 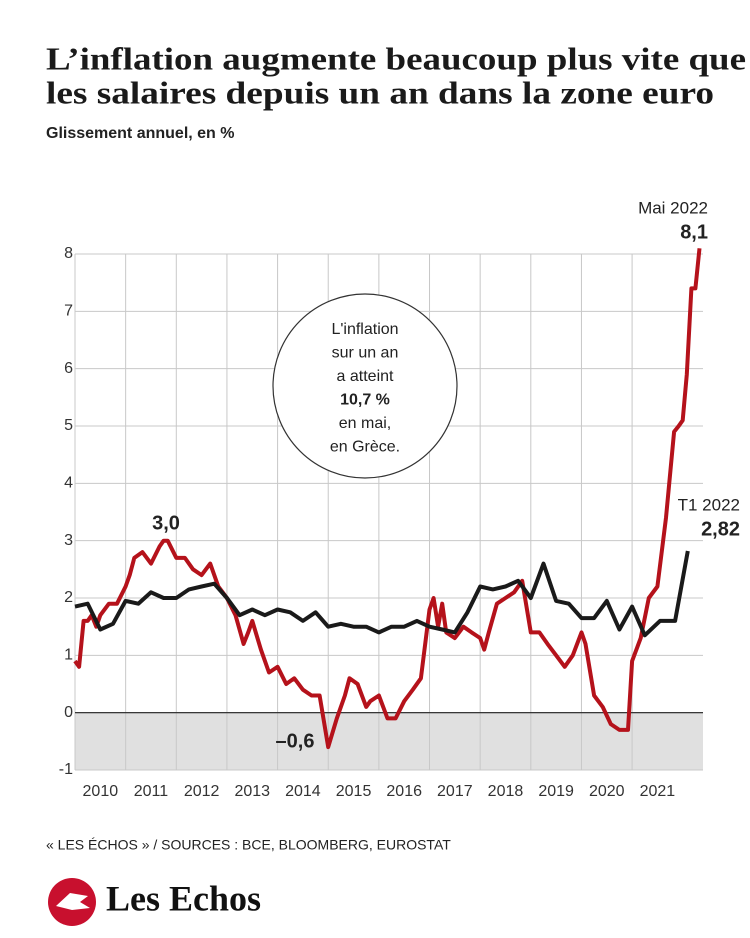 What do you see at coordinates (364, 329) in the screenshot?
I see `bubble-text: L'inflation` at bounding box center [364, 329].